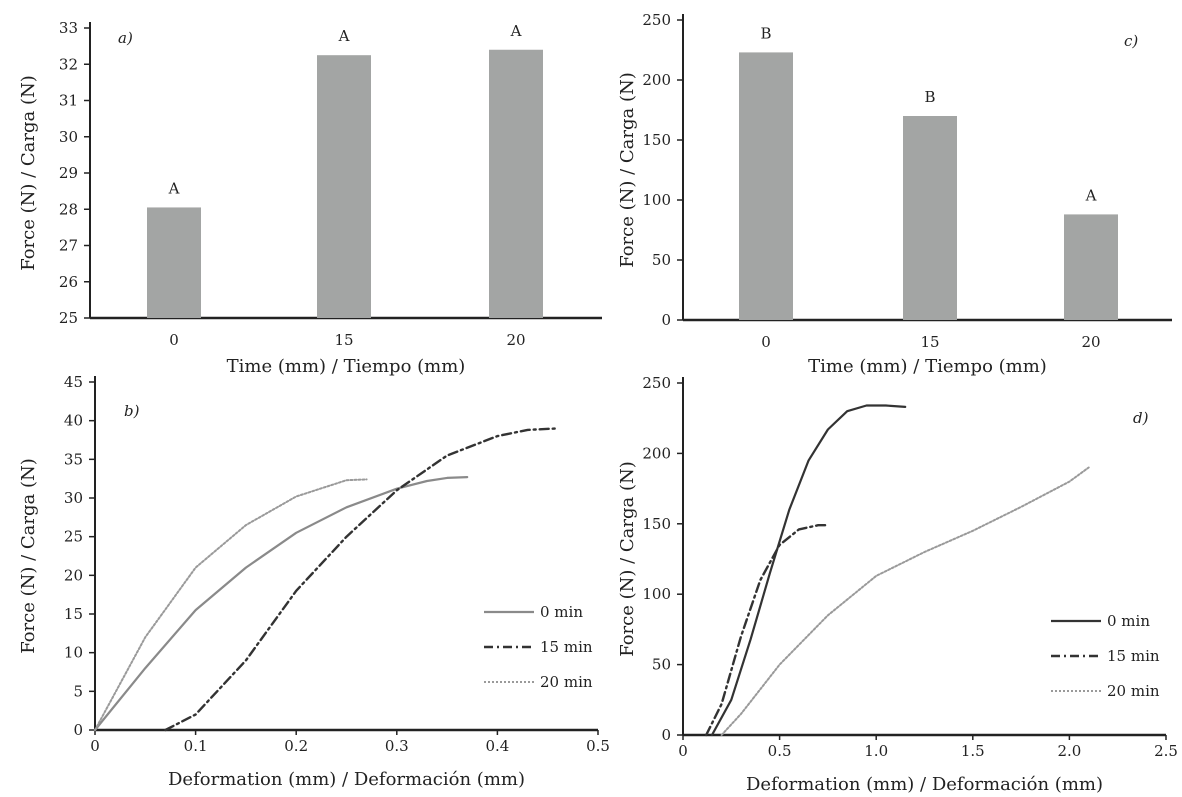  What do you see at coordinates (1166, 751) in the screenshot?
I see `x-tick-label: 2.5` at bounding box center [1166, 751].